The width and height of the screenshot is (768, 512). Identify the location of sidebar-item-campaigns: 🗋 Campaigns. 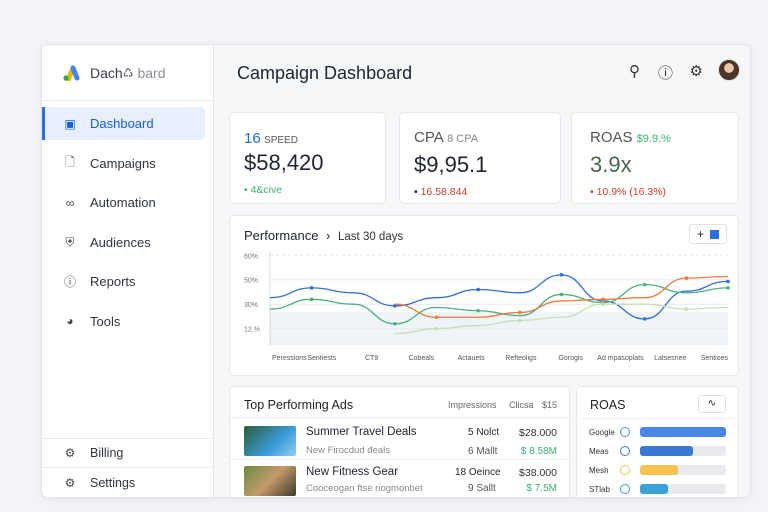
(123, 163).